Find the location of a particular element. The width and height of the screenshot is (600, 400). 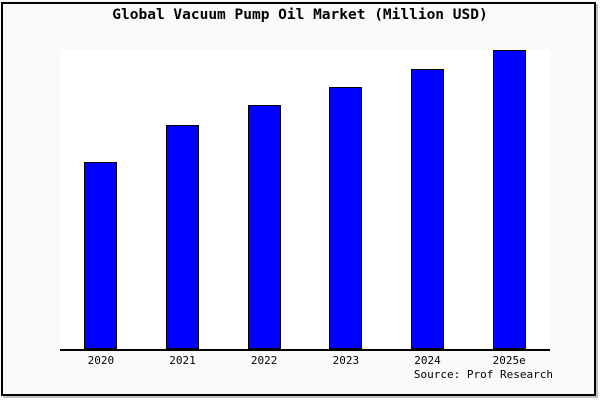

bar-2021 is located at coordinates (182, 237).